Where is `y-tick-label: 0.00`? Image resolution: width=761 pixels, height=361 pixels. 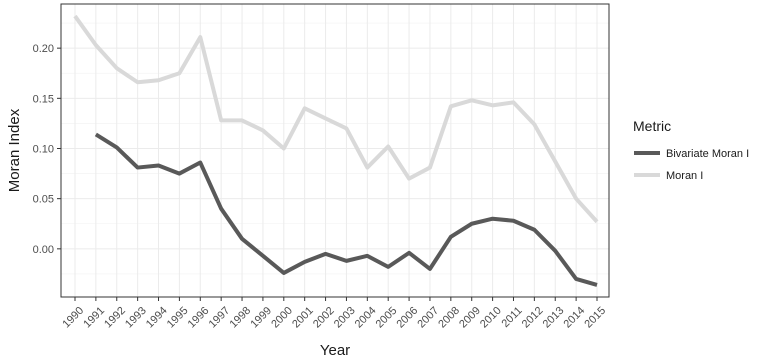 y-tick-label: 0.00 is located at coordinates (43, 250).